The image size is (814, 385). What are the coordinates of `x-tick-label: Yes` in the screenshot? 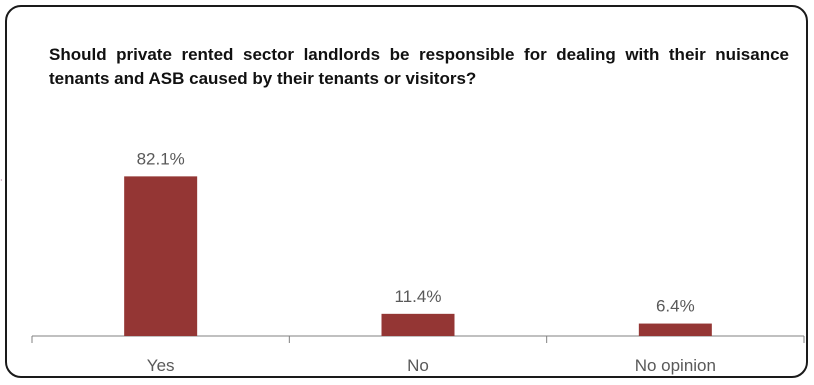 It's located at (161, 365).